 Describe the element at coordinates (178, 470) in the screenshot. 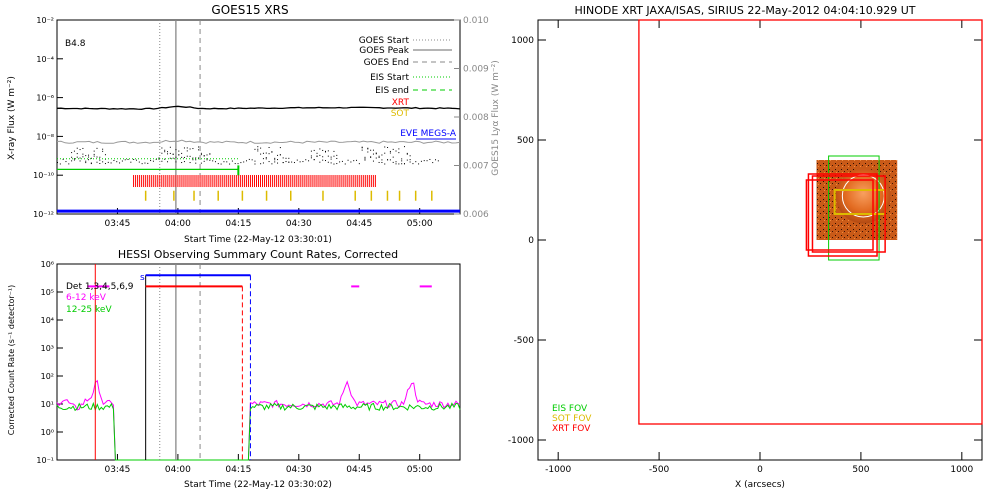

I see `hessi-x-tick-label: 04:00` at that location.